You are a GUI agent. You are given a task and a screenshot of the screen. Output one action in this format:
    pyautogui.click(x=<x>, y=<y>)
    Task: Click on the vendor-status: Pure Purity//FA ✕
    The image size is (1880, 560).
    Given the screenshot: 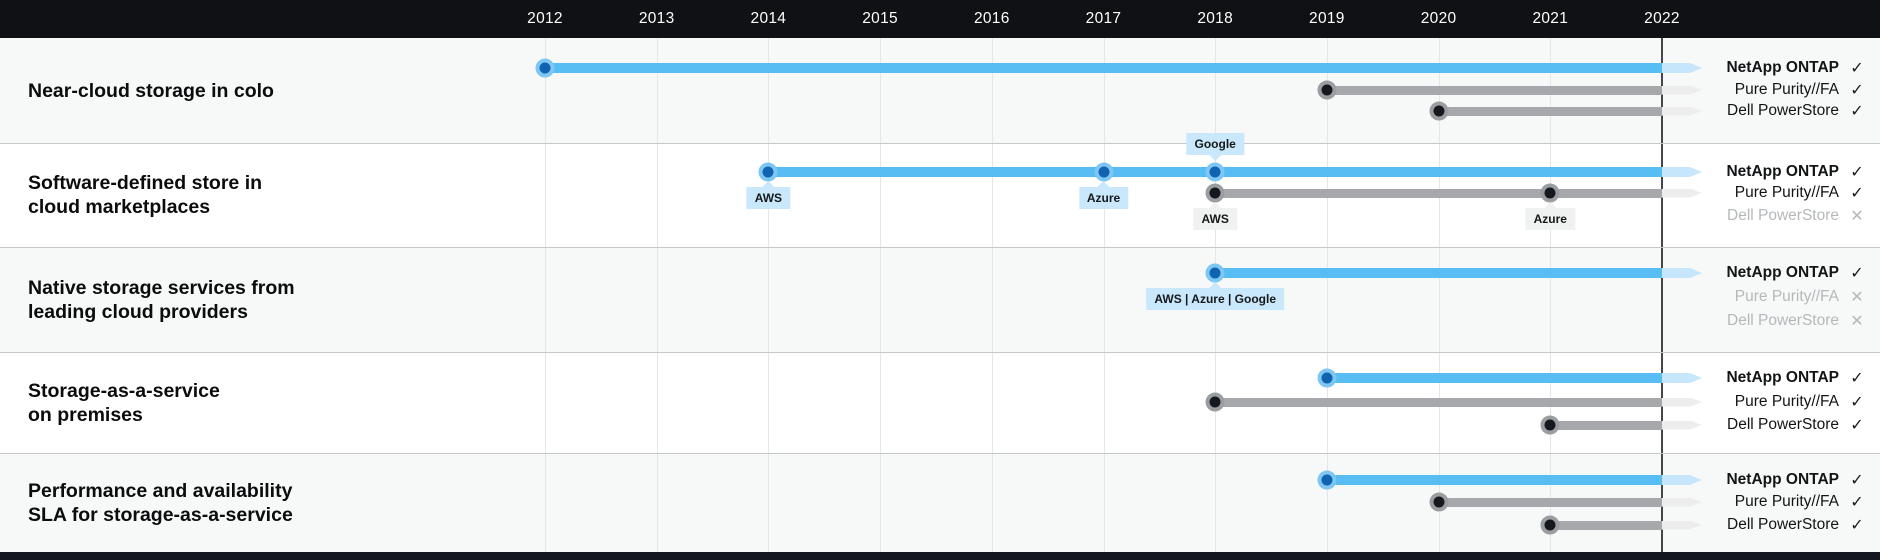 What is the action you would take?
    pyautogui.click(x=1800, y=297)
    